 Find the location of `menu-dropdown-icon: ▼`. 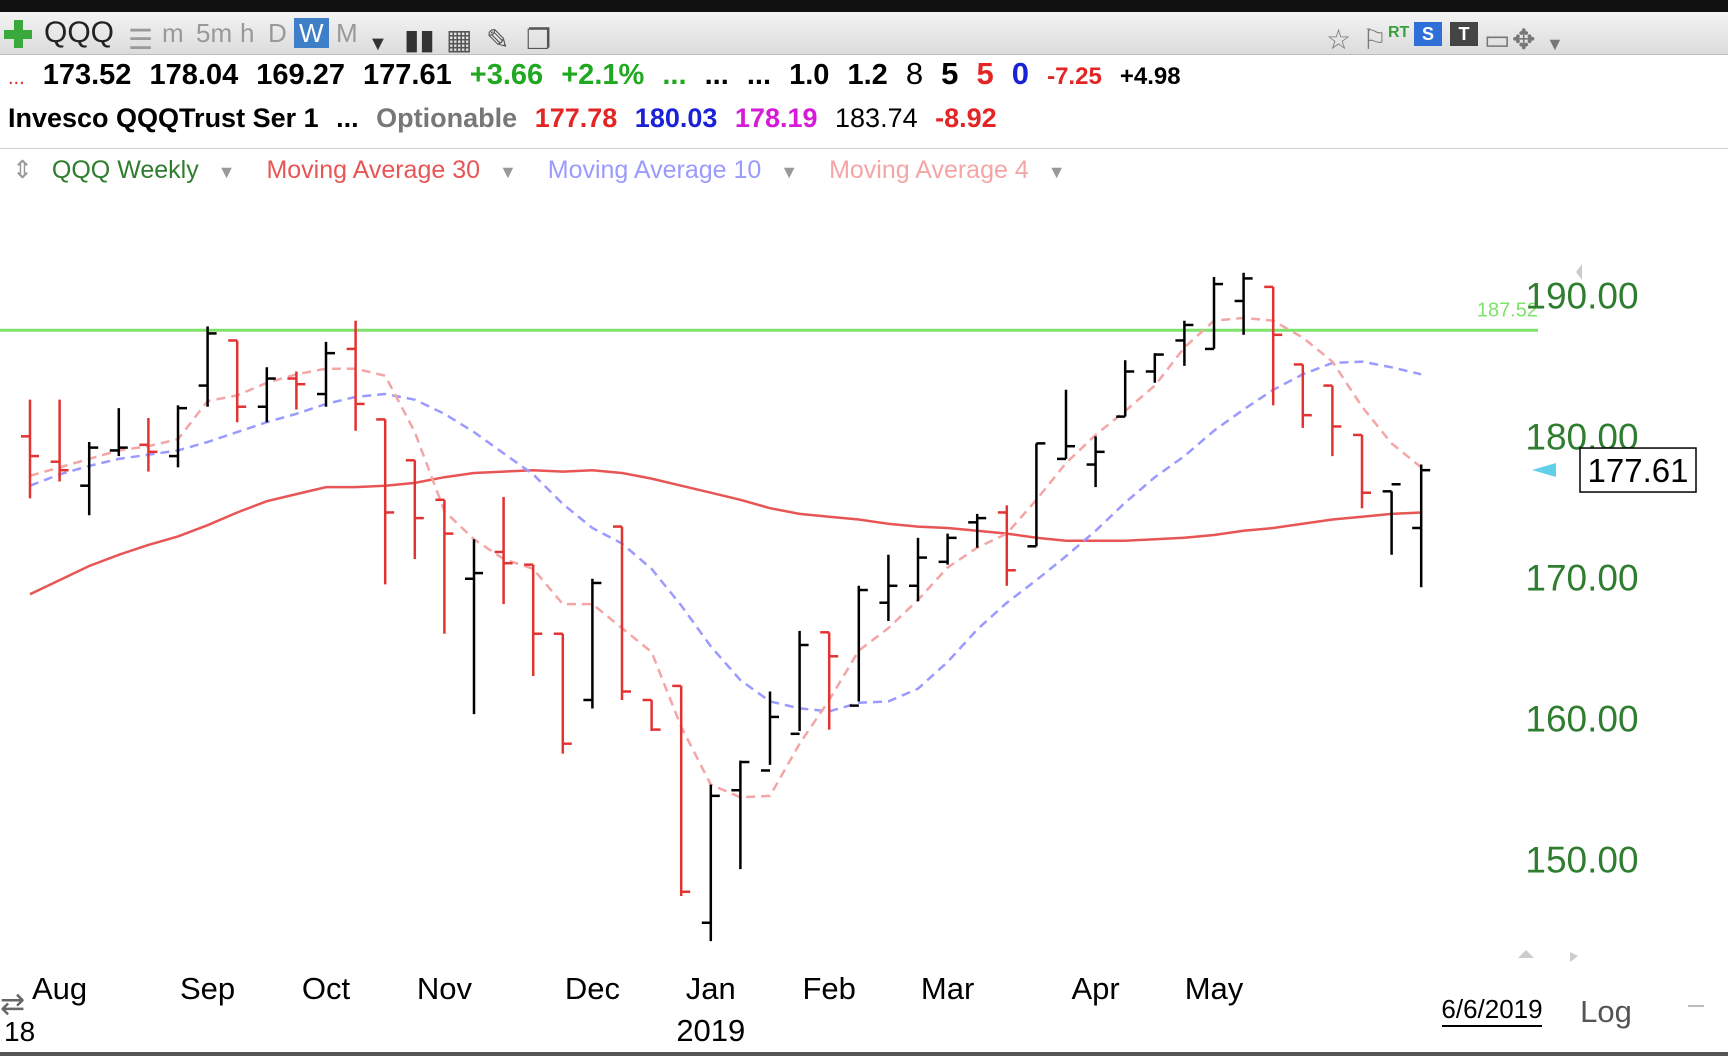

menu-dropdown-icon: ▼ is located at coordinates (1555, 44).